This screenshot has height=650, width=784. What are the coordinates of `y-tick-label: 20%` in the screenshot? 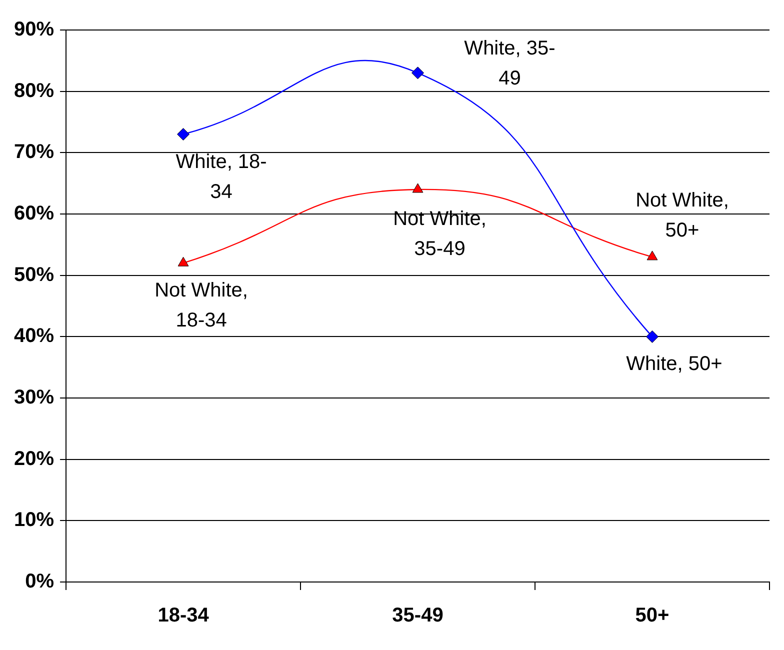 It's located at (34, 459).